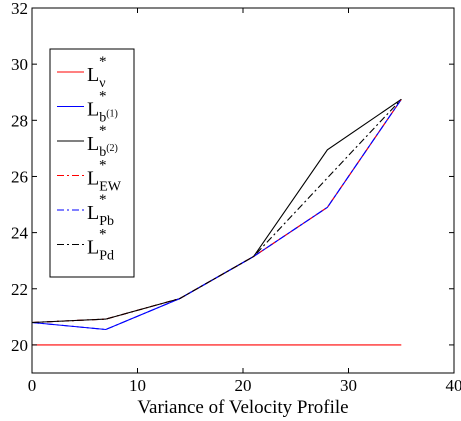 This screenshot has width=461, height=421. What do you see at coordinates (110, 187) in the screenshot?
I see `legend-label-subscript: EW` at bounding box center [110, 187].